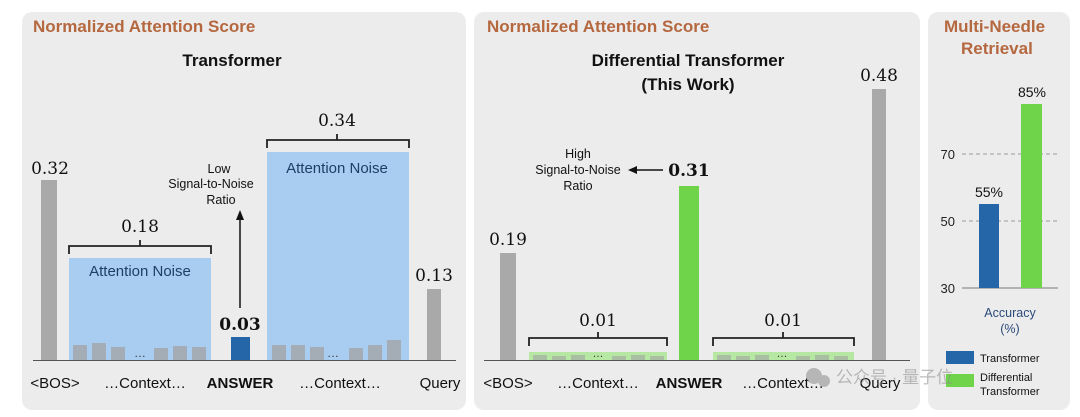 This screenshot has width=1080, height=417. What do you see at coordinates (687, 84) in the screenshot?
I see `middle-chart-title-line2: (This Work)` at bounding box center [687, 84].